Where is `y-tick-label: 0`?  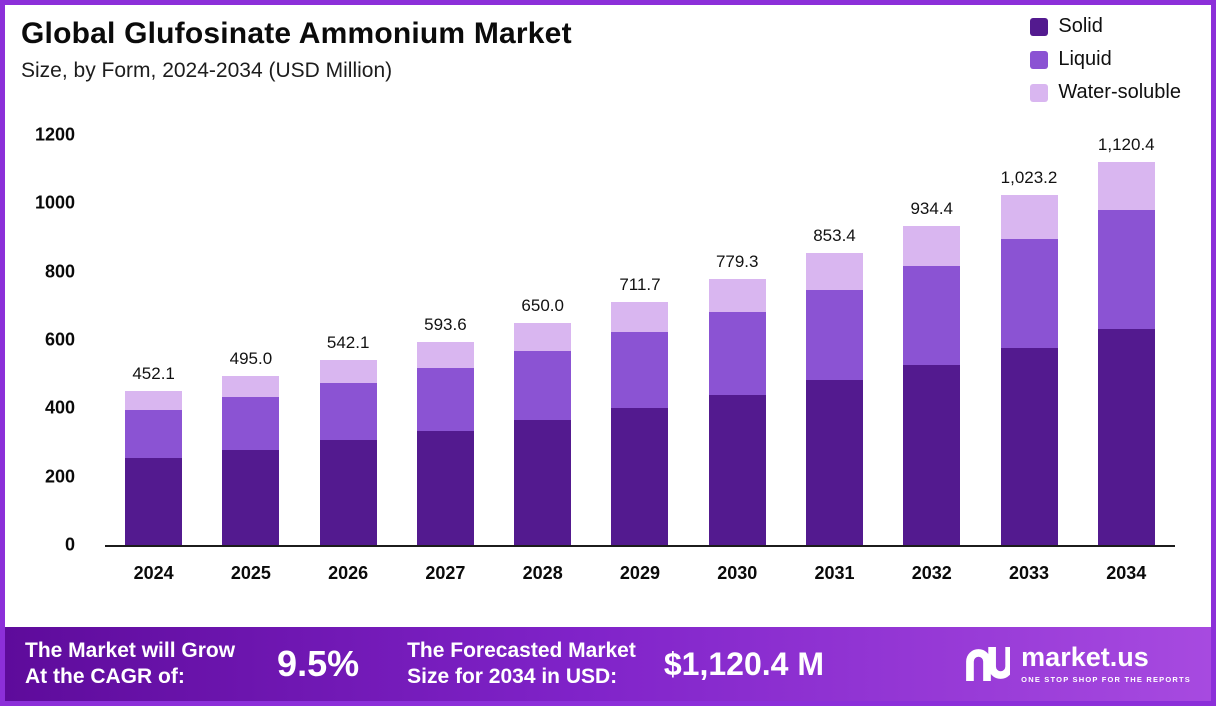 y-tick-label: 0 is located at coordinates (69, 544).